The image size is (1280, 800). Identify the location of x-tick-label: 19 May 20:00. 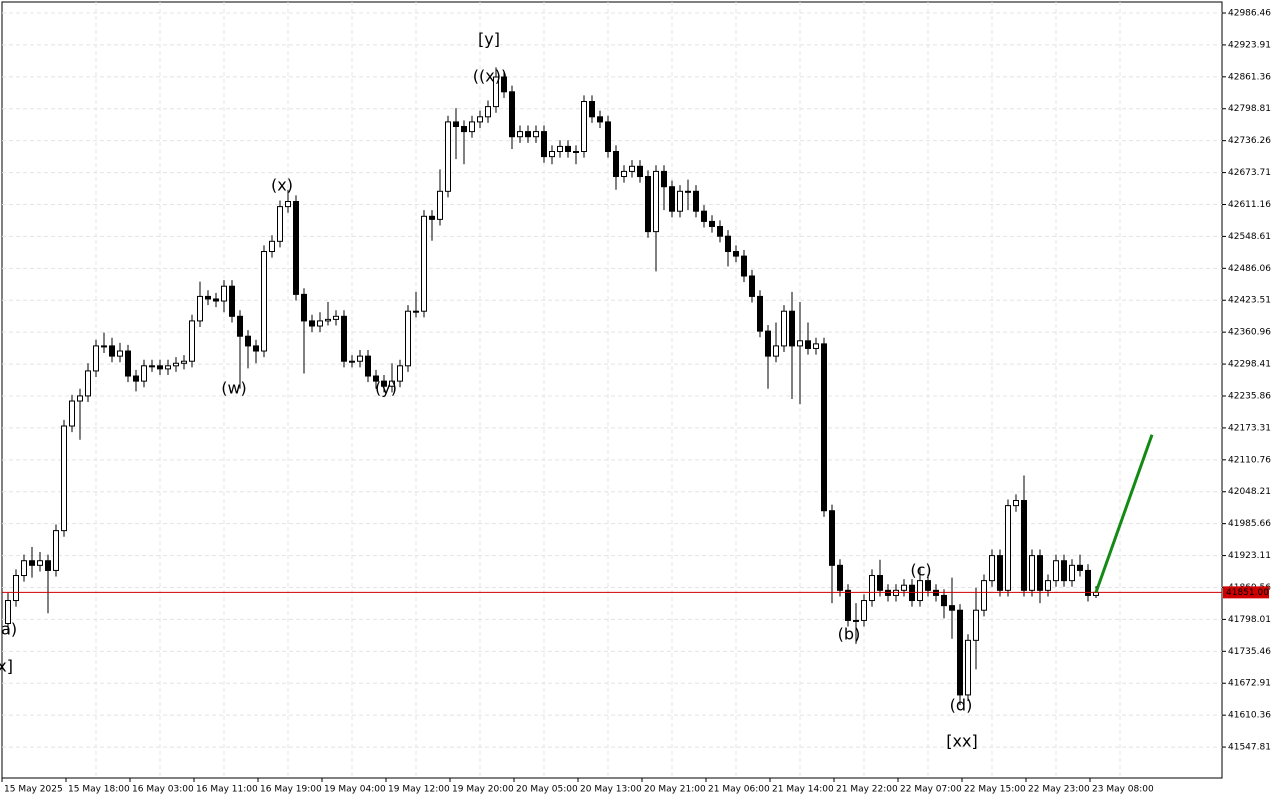
(483, 790).